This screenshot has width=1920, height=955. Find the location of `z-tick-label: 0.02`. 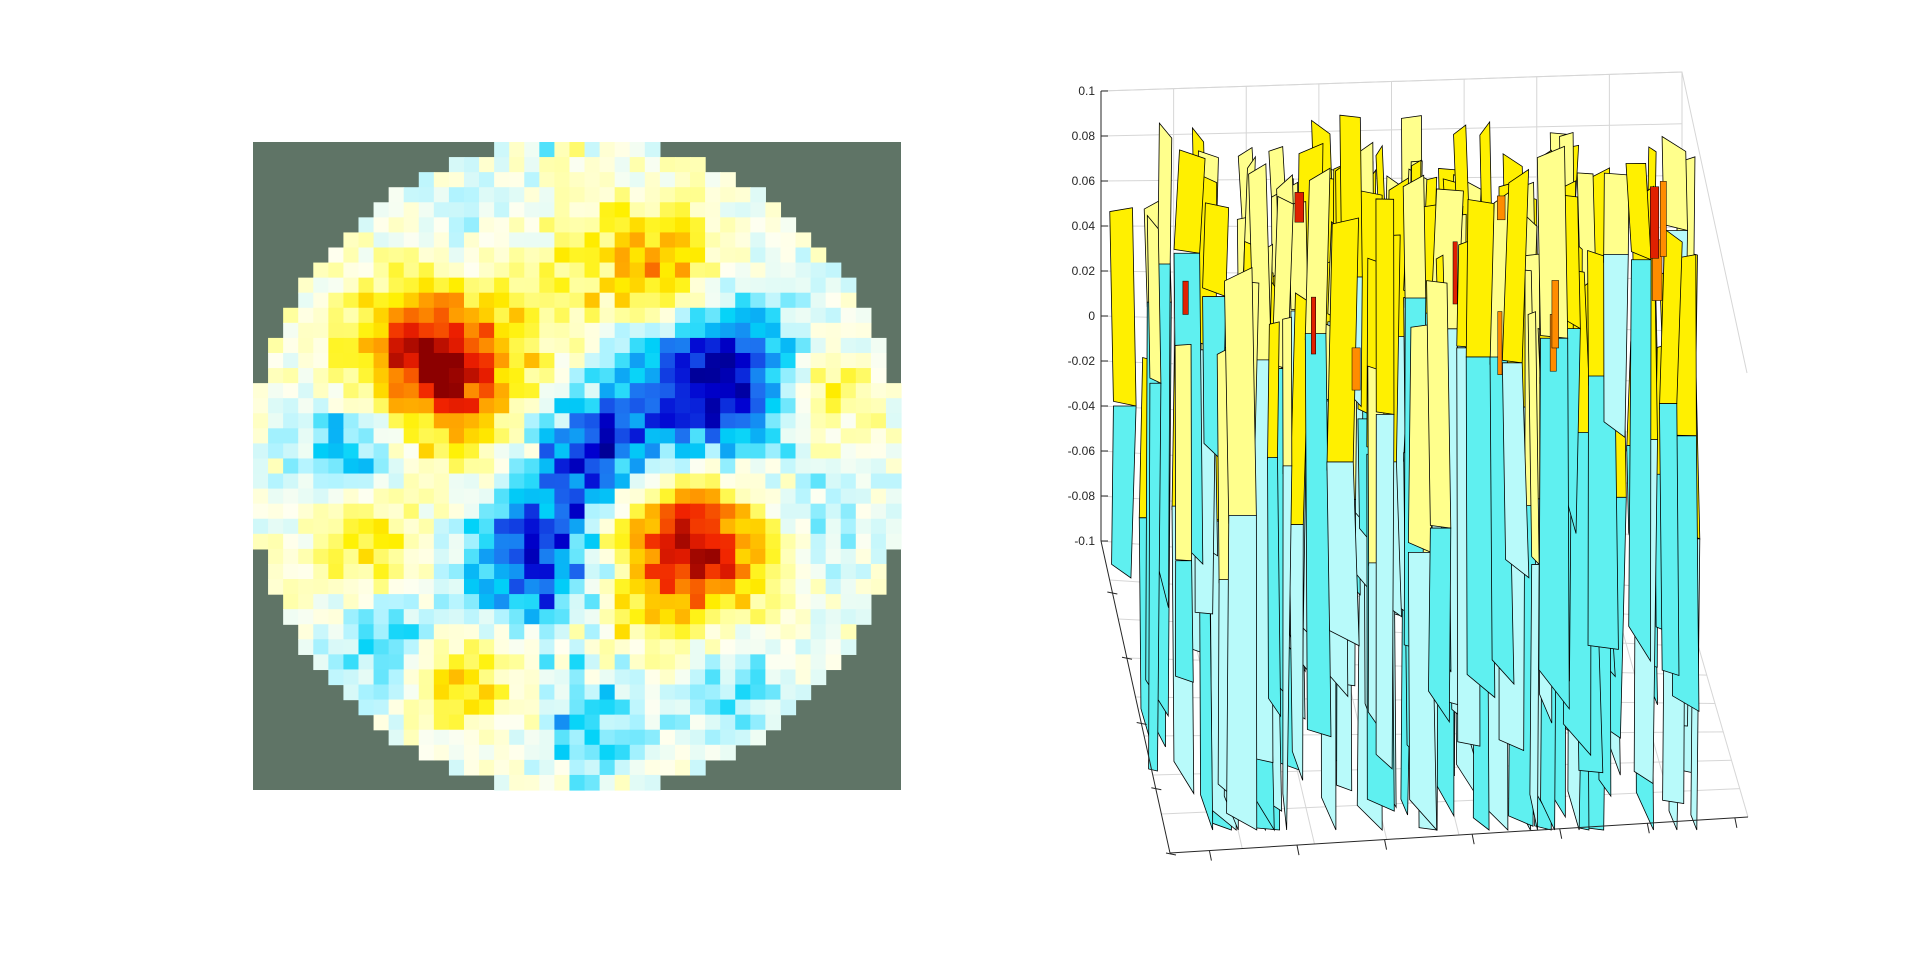

z-tick-label: 0.02 is located at coordinates (1084, 271).